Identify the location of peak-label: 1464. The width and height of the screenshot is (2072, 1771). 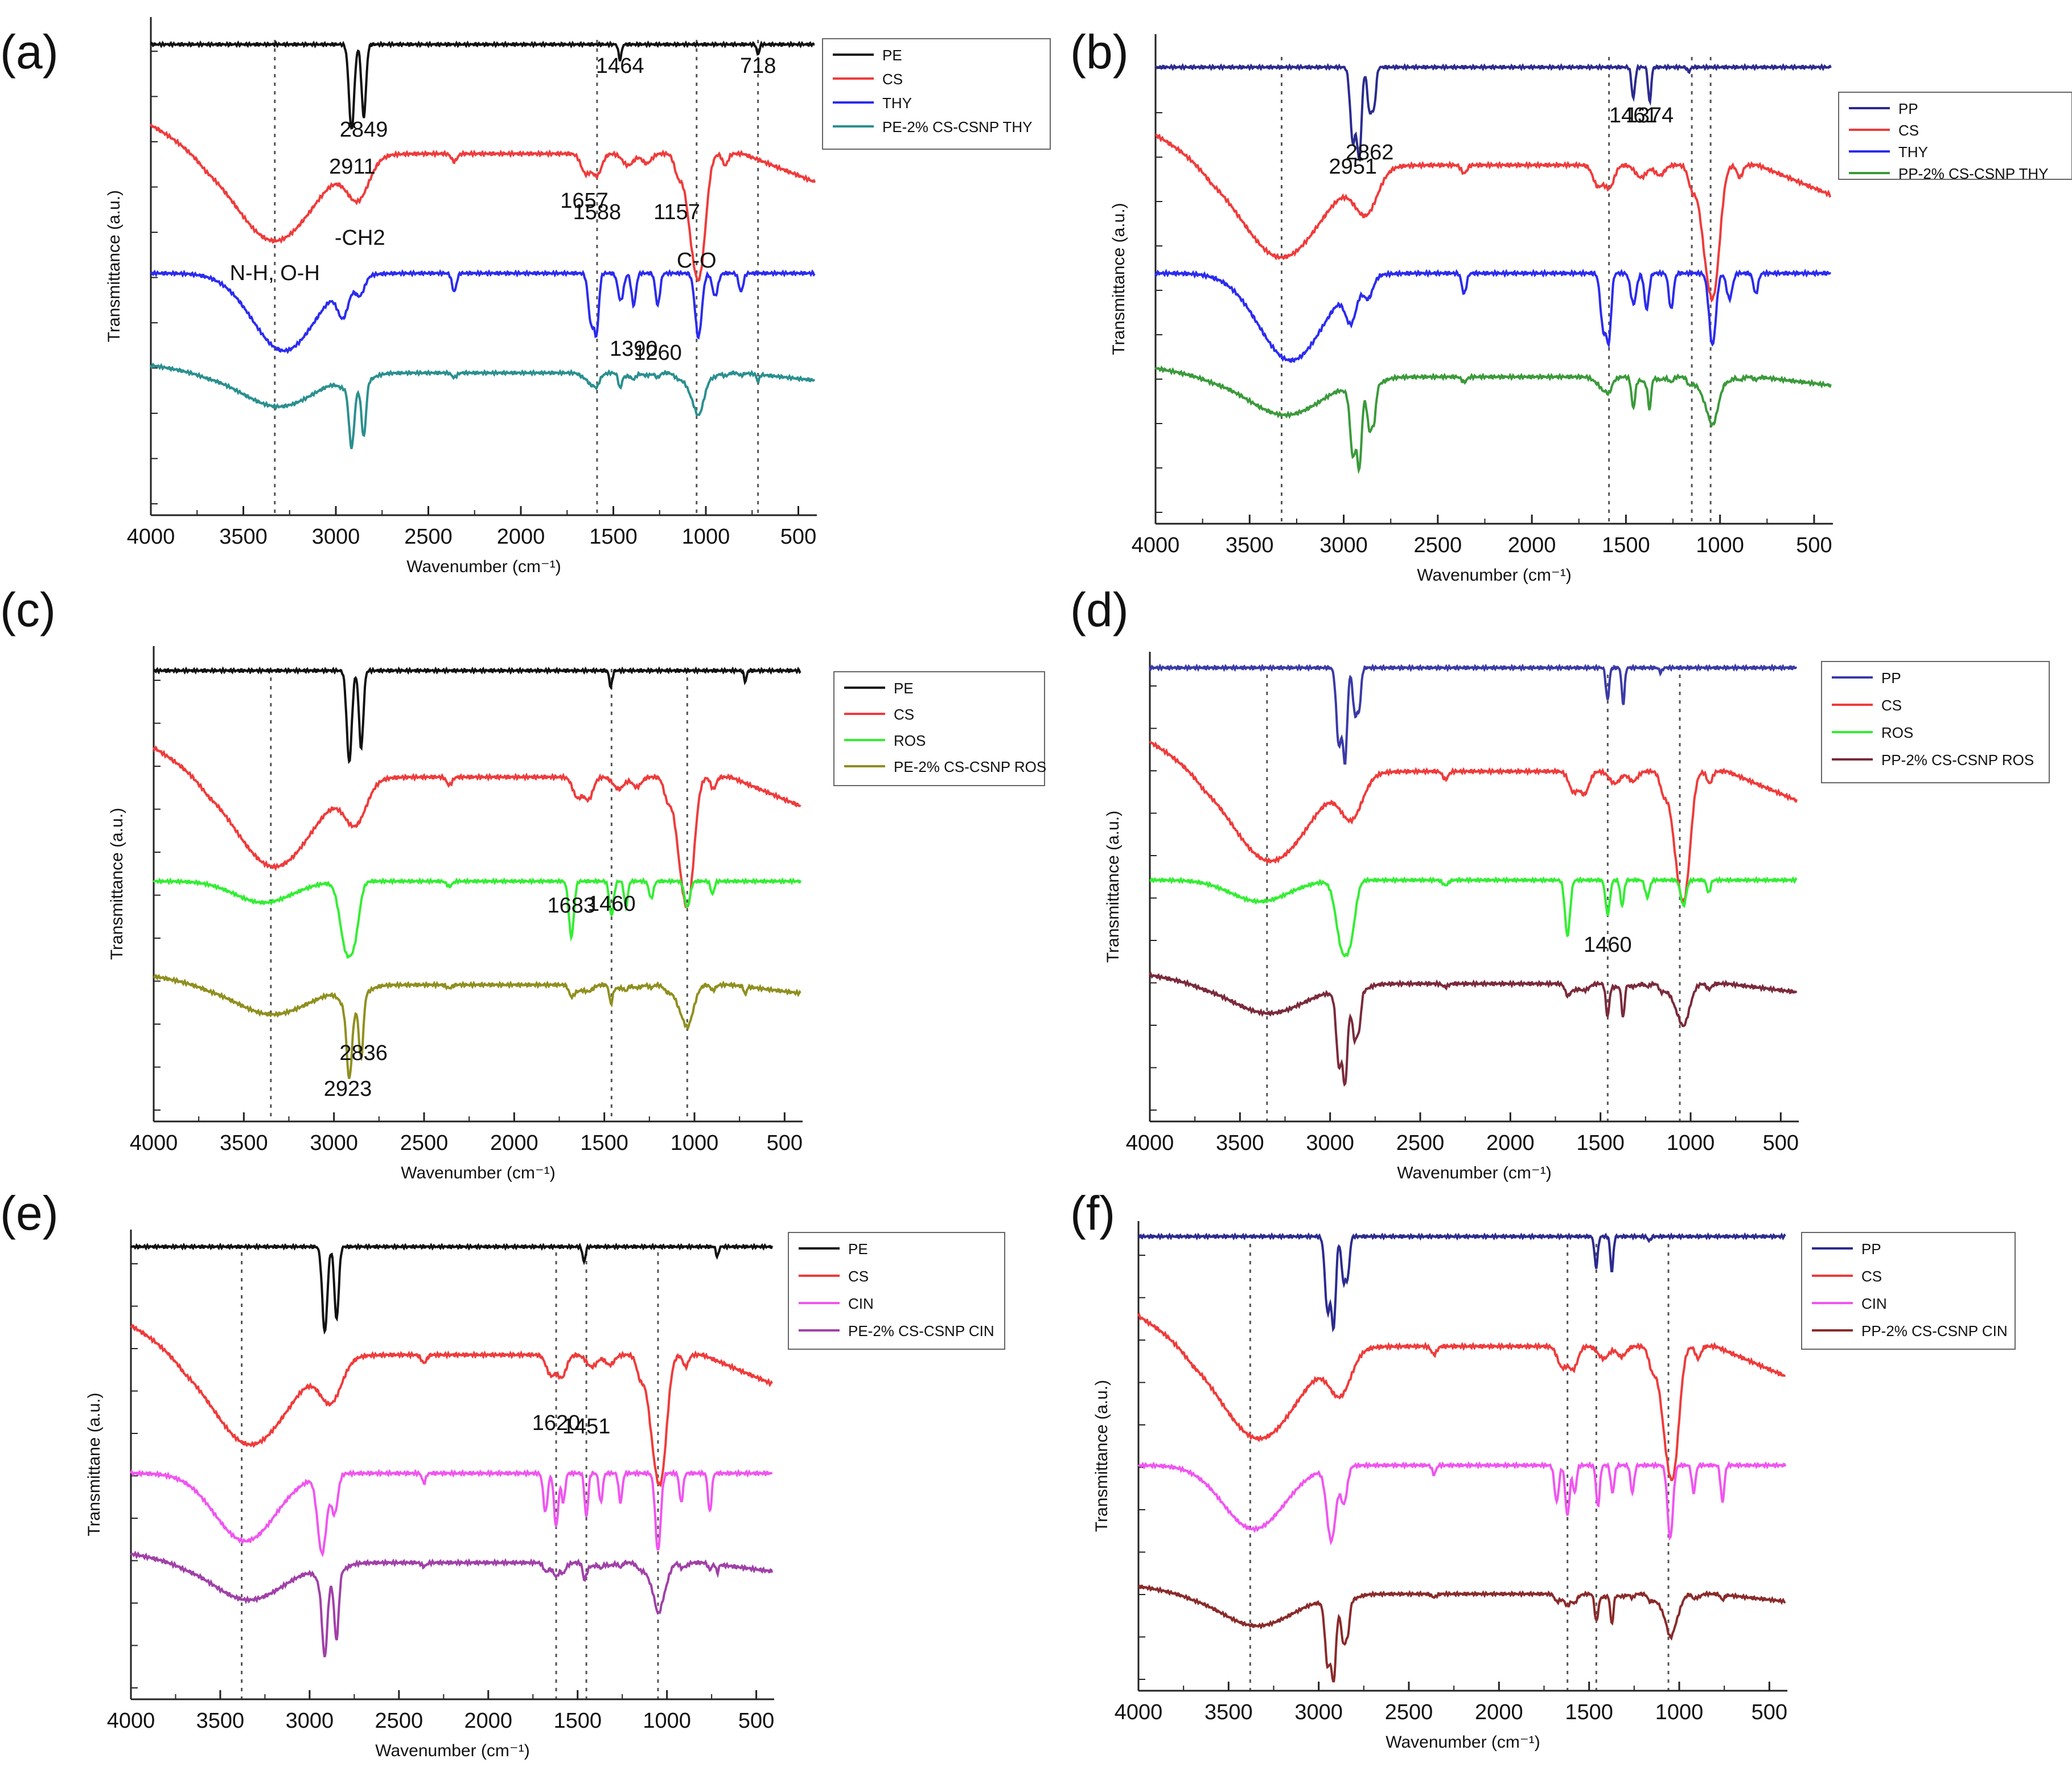
(620, 66).